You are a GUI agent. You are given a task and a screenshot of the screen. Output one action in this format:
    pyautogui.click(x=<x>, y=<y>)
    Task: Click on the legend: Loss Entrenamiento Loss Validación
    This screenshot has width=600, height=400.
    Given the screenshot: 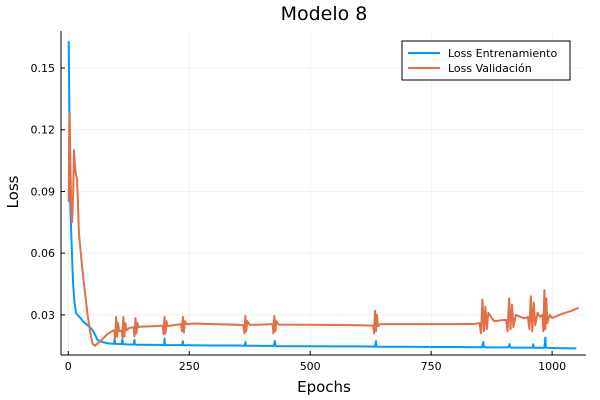 What is the action you would take?
    pyautogui.click(x=486, y=60)
    